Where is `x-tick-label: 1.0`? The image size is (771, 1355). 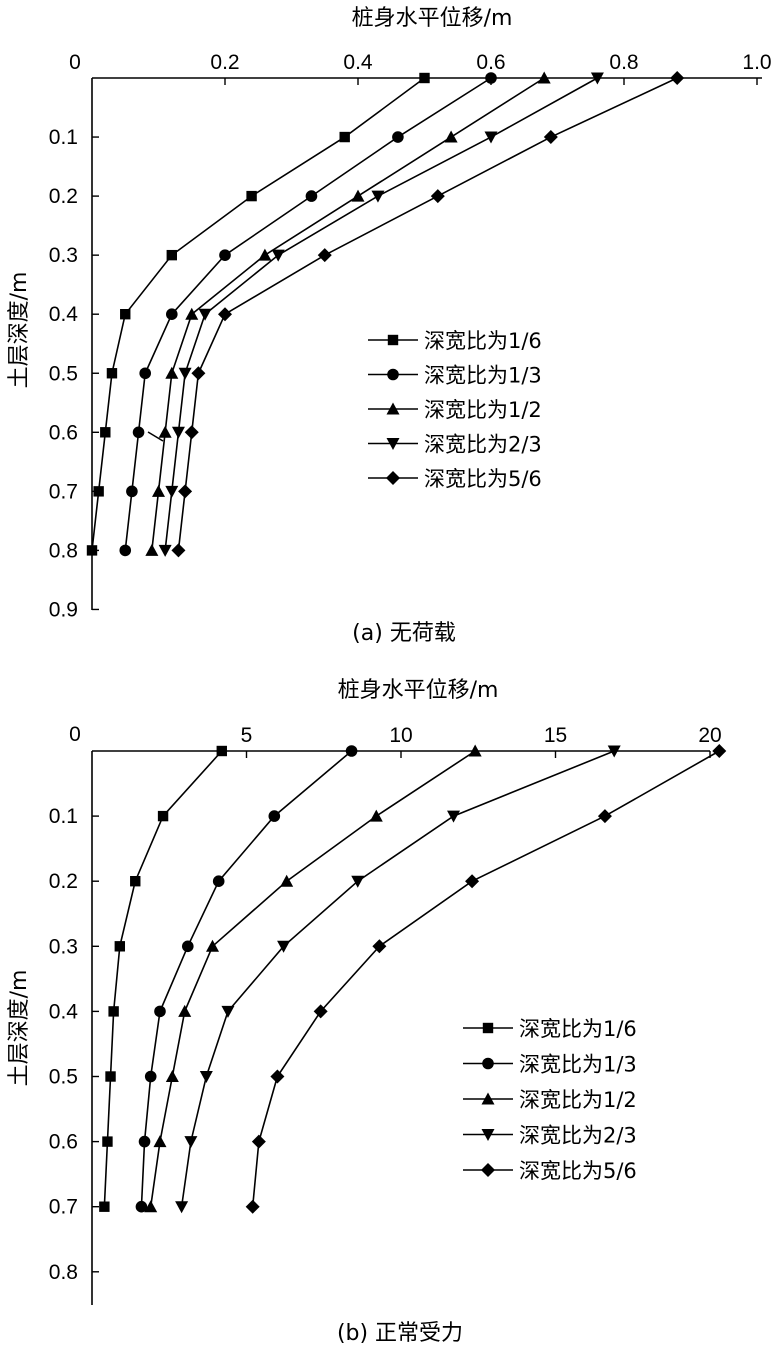
x-tick-label: 1.0 is located at coordinates (756, 62).